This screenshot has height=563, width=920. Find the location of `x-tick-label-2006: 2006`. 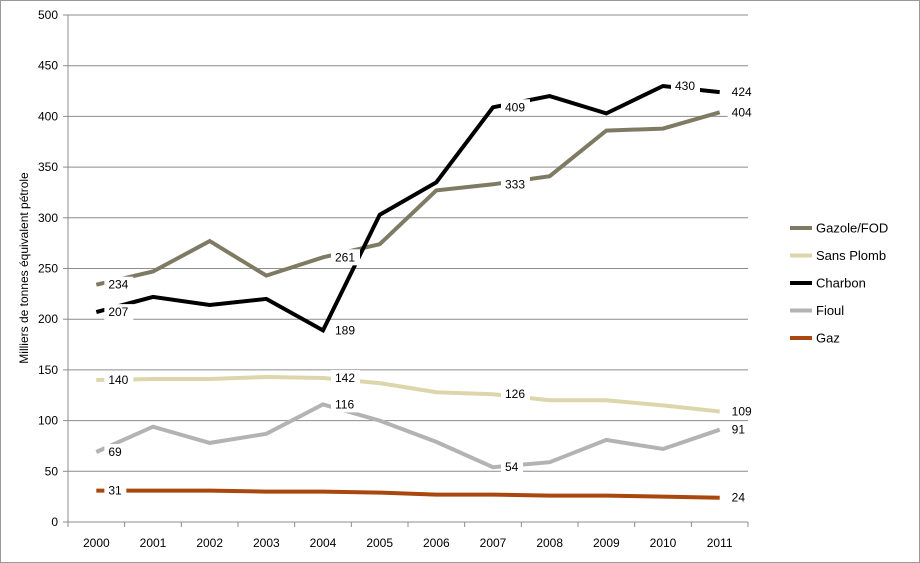

x-tick-label-2006: 2006 is located at coordinates (436, 543).